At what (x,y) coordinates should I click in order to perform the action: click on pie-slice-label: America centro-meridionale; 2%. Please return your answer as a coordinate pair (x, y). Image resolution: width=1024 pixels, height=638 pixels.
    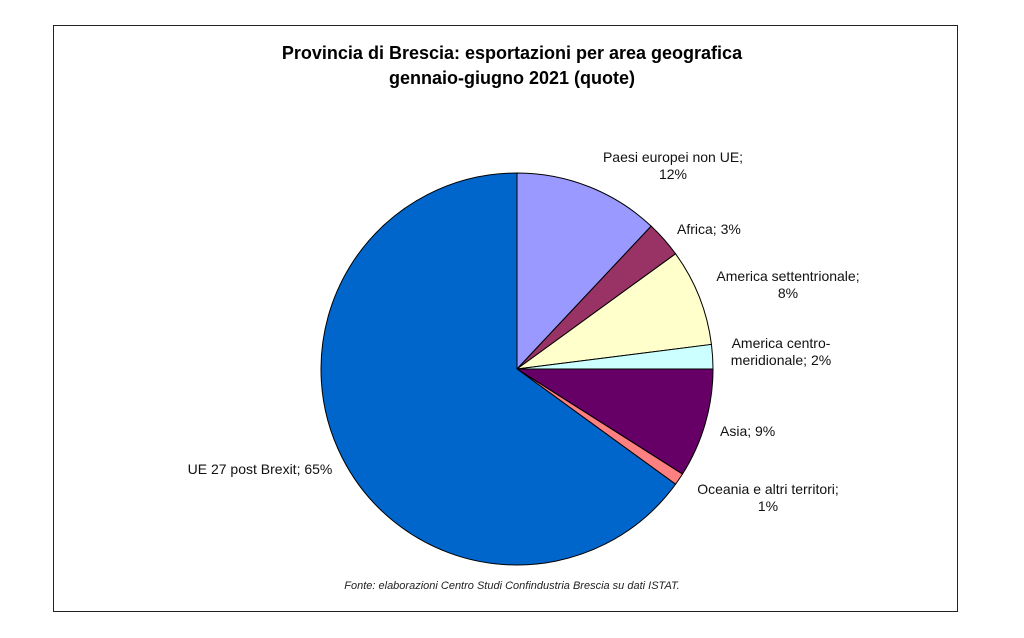
    Looking at the image, I should click on (781, 351).